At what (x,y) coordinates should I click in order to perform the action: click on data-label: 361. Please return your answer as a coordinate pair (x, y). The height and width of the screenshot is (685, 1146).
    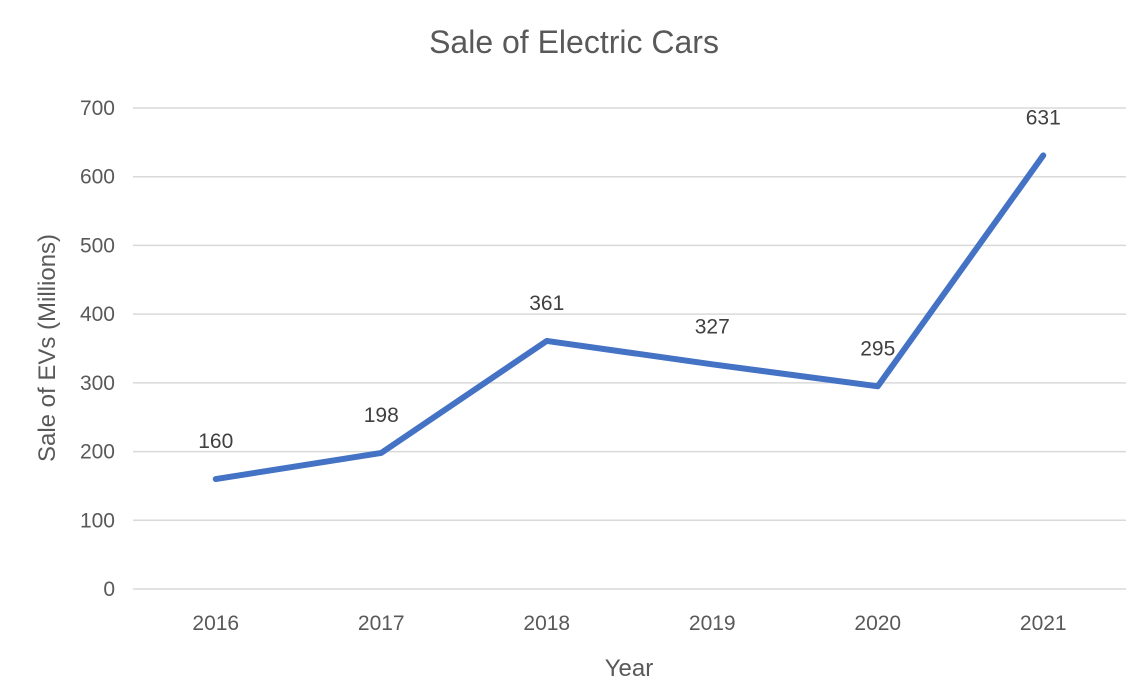
    Looking at the image, I should click on (546, 303).